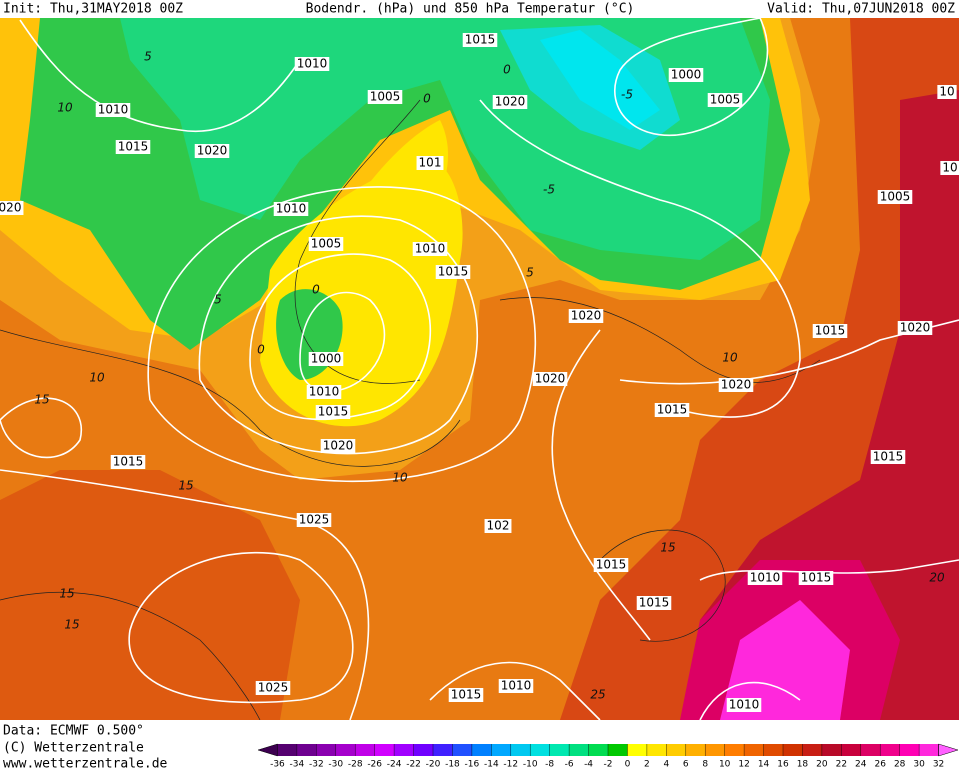  Describe the element at coordinates (705, 765) in the screenshot. I see `colorbar-tick-label: 8` at that location.